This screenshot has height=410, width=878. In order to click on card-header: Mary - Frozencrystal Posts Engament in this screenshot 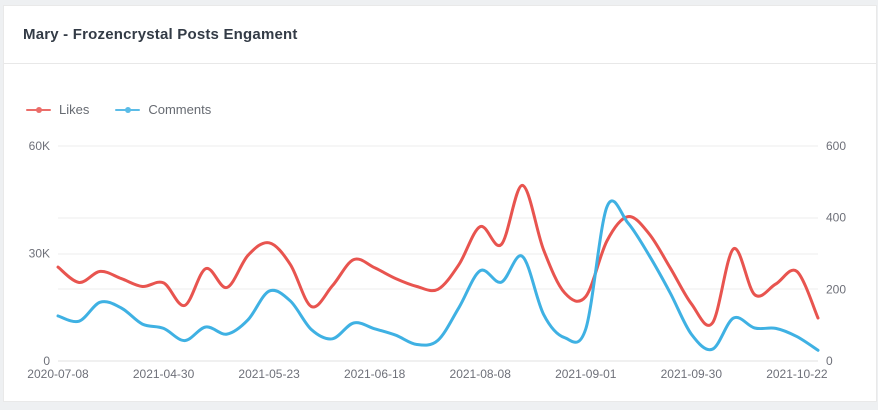, I will do `click(440, 35)`.